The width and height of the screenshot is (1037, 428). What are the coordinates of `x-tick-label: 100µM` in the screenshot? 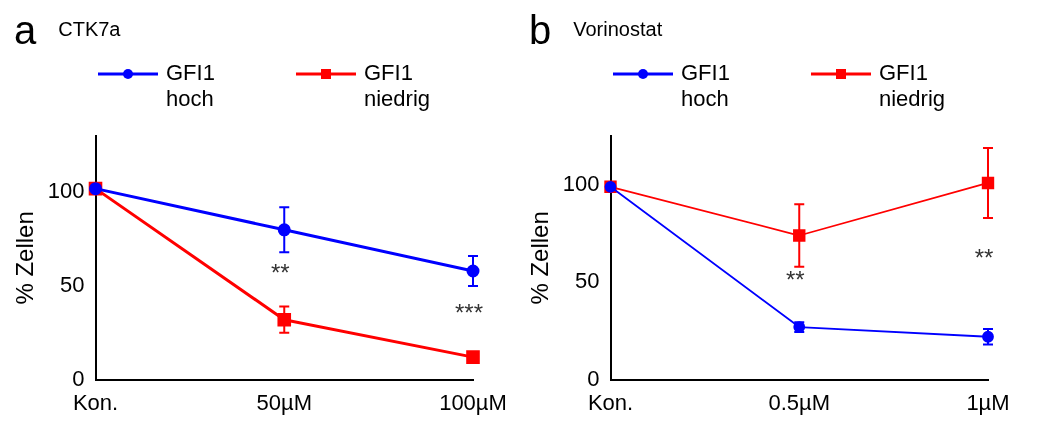 It's located at (473, 402).